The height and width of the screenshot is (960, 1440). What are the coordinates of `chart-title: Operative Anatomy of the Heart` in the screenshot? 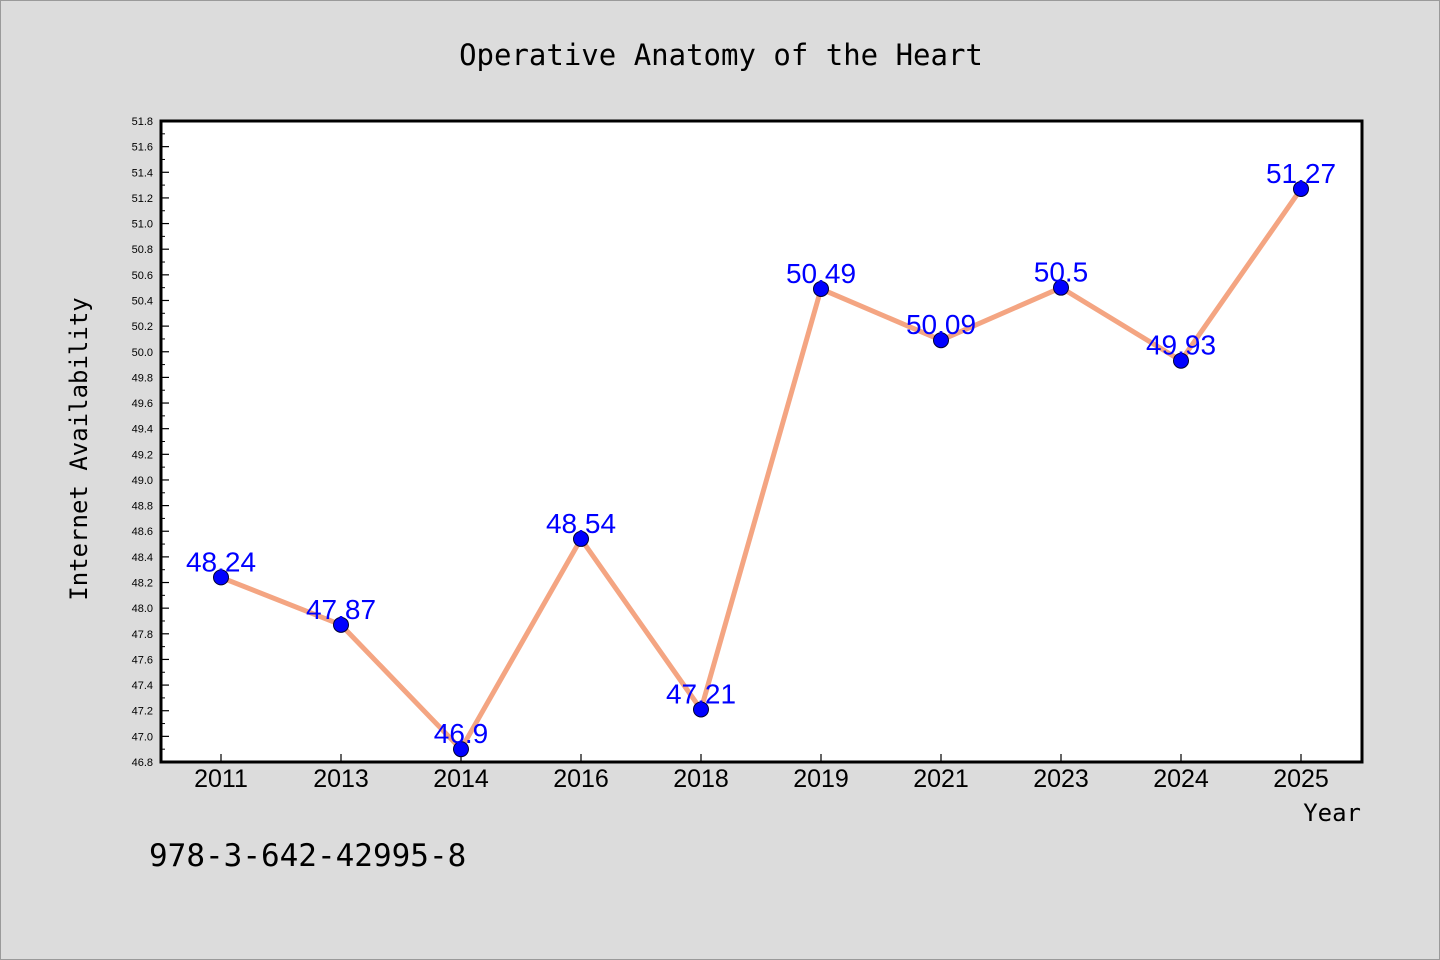 It's located at (721, 55).